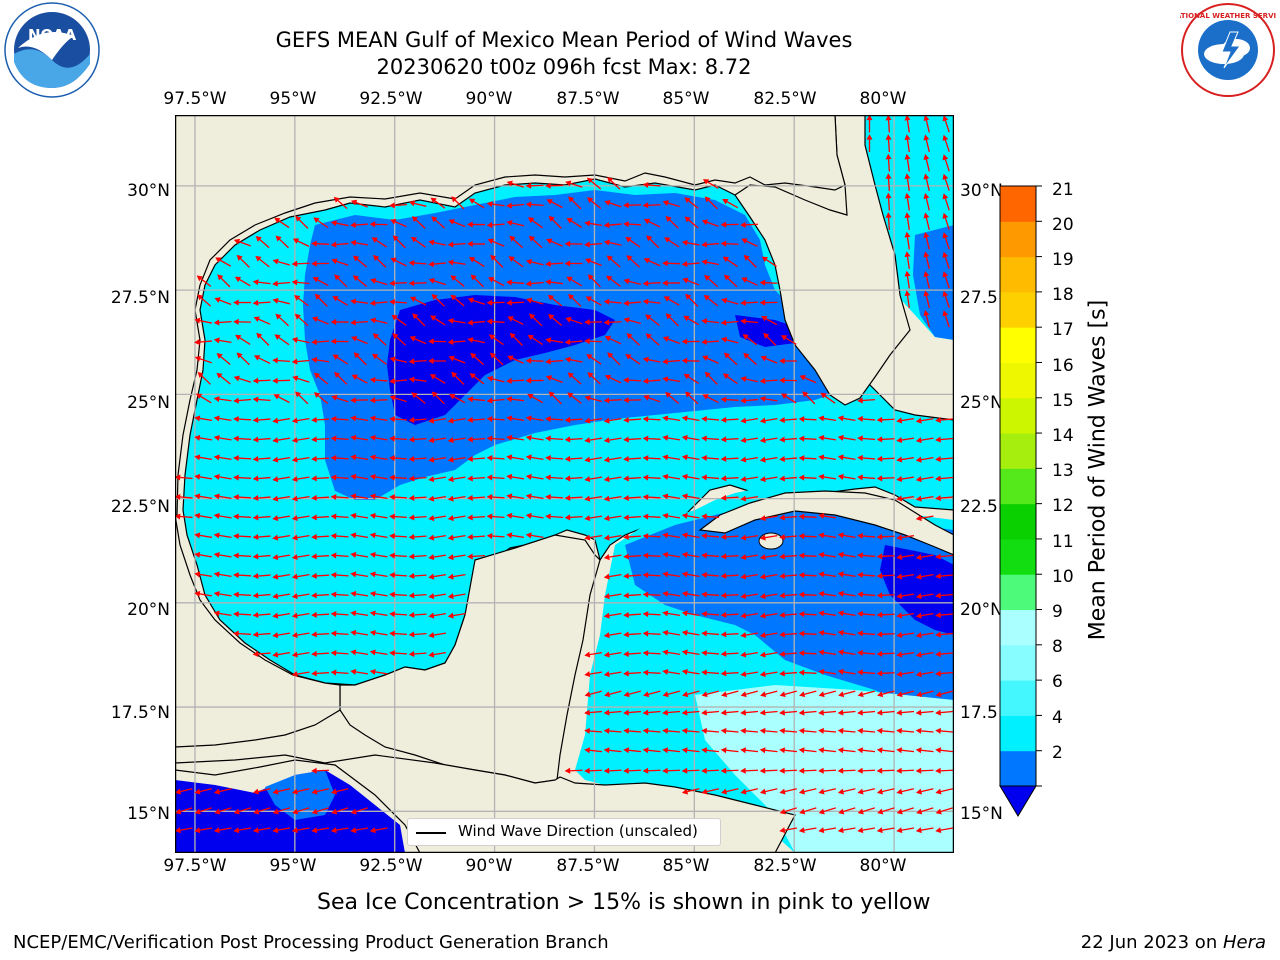 The height and width of the screenshot is (960, 1280). Describe the element at coordinates (52, 35) in the screenshot. I see `noaa-logo-text: NOAA` at that location.